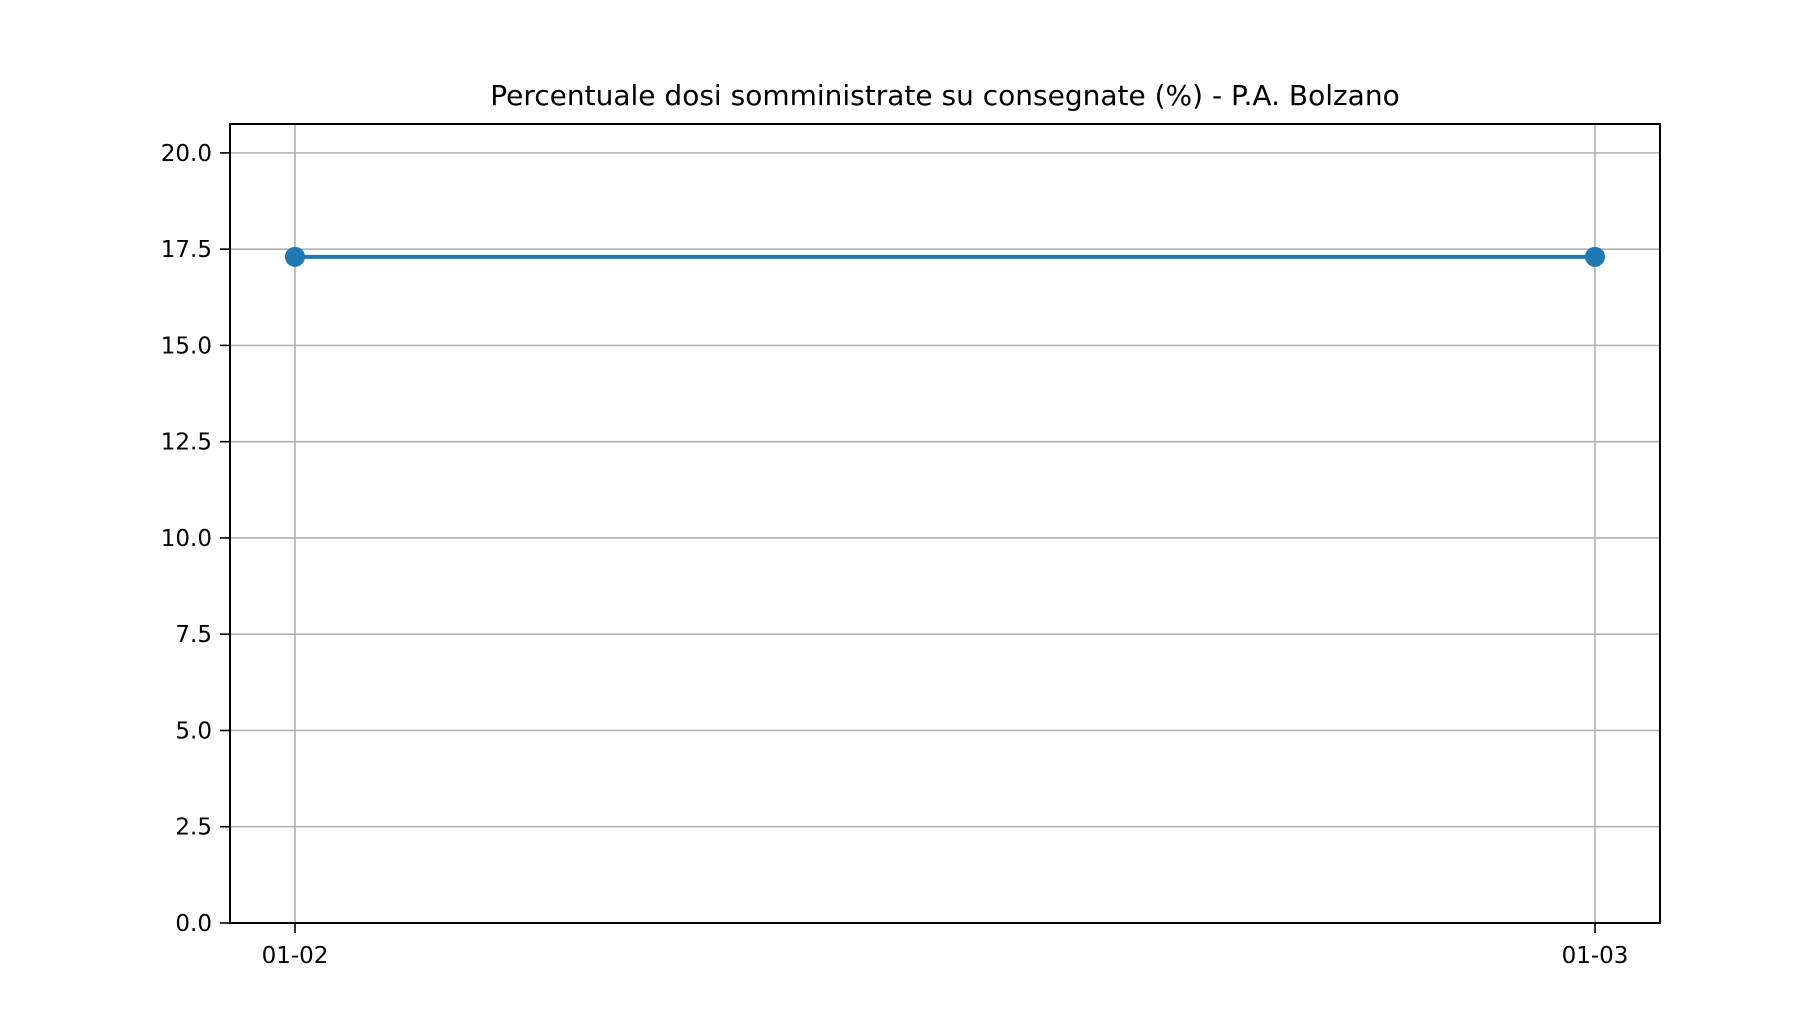 This screenshot has height=1024, width=1820. I want to click on y-tick-label: 0.0, so click(193, 924).